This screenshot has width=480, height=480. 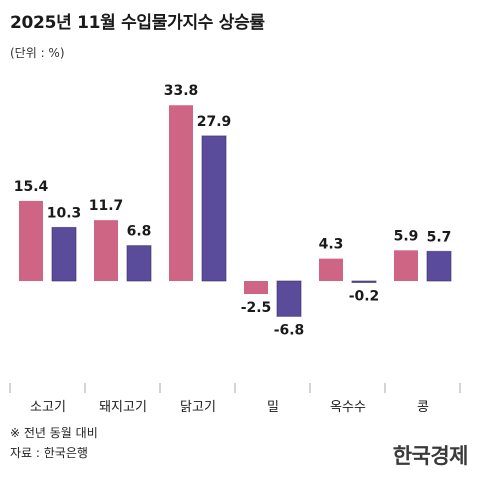 I want to click on bar-value-label: 6.8, so click(x=139, y=232).